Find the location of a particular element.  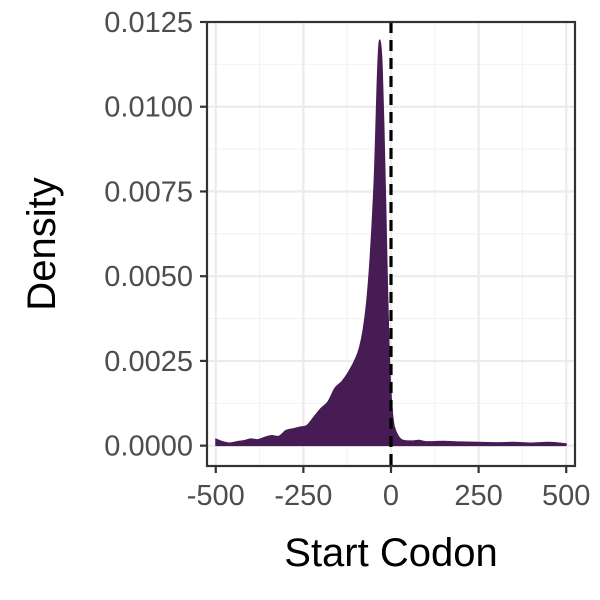

x-tick-label: 250 is located at coordinates (478, 496).